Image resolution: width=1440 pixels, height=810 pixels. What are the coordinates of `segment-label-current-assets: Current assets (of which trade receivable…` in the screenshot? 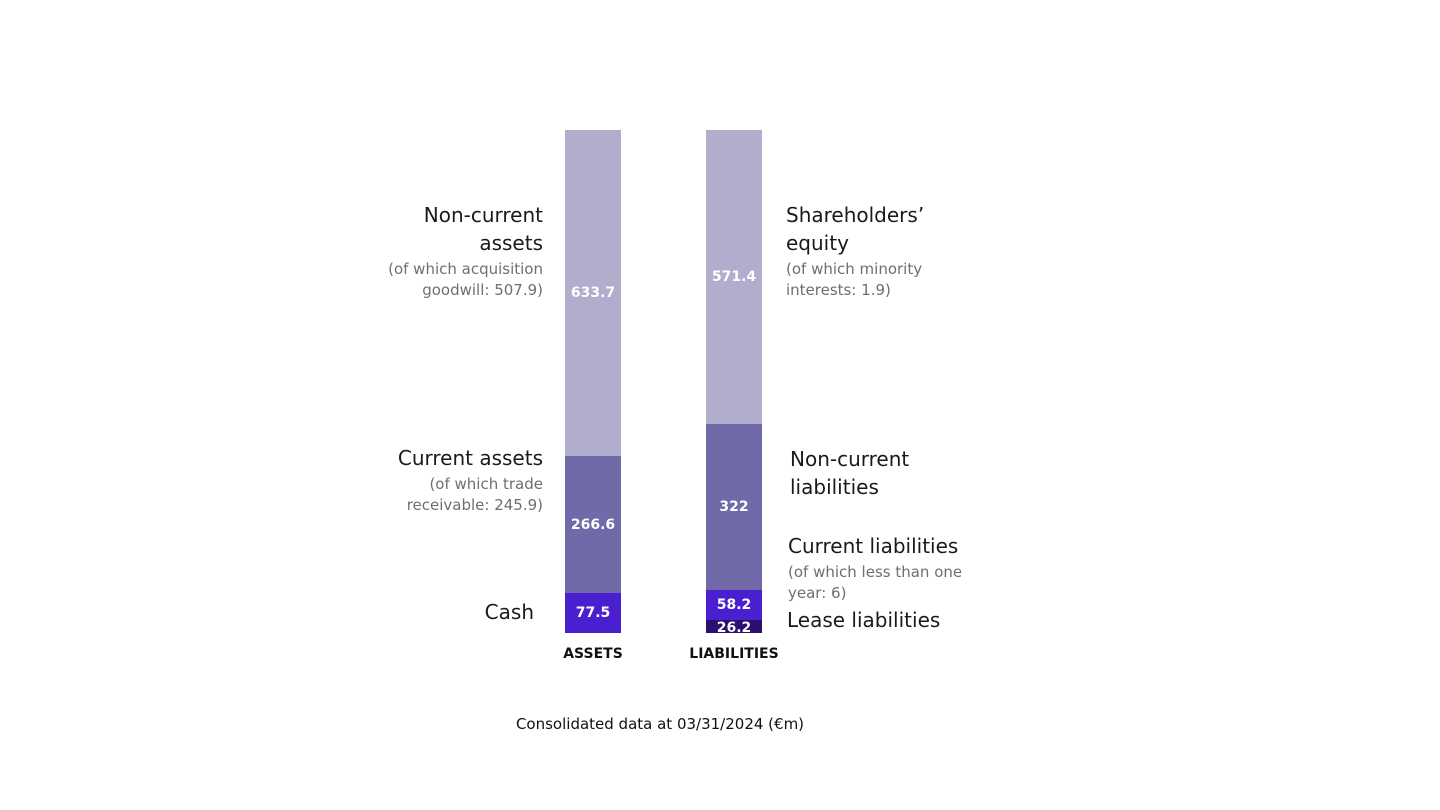 It's located at (458, 480).